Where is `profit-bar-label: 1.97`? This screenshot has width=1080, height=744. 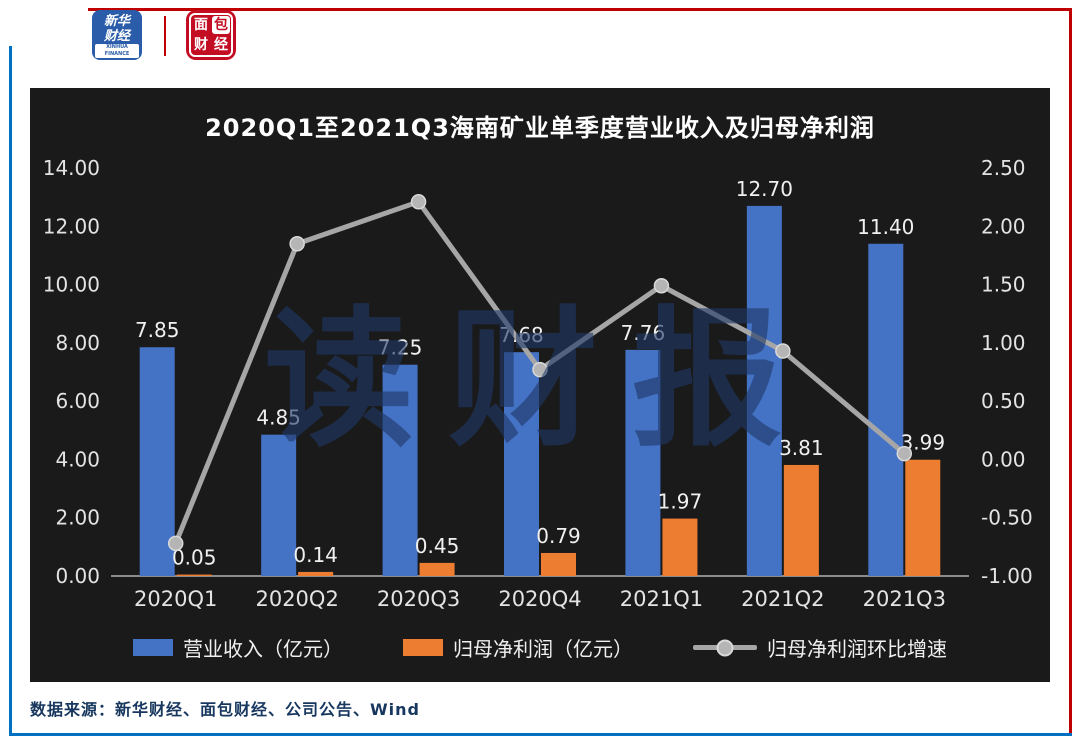 profit-bar-label: 1.97 is located at coordinates (680, 502).